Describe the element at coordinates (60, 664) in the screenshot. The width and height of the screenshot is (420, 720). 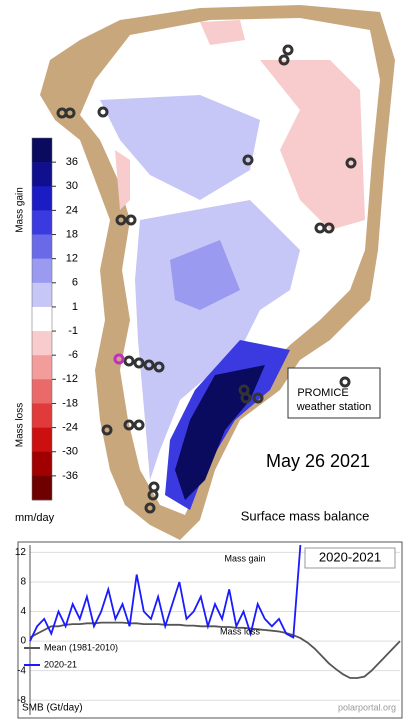
I see `legend-label: 2020-21` at that location.